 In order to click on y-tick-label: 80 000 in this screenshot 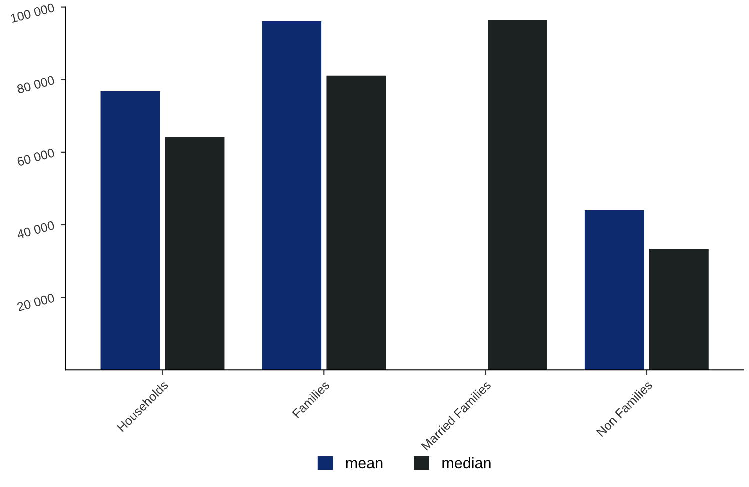, I will do `click(36, 85)`.